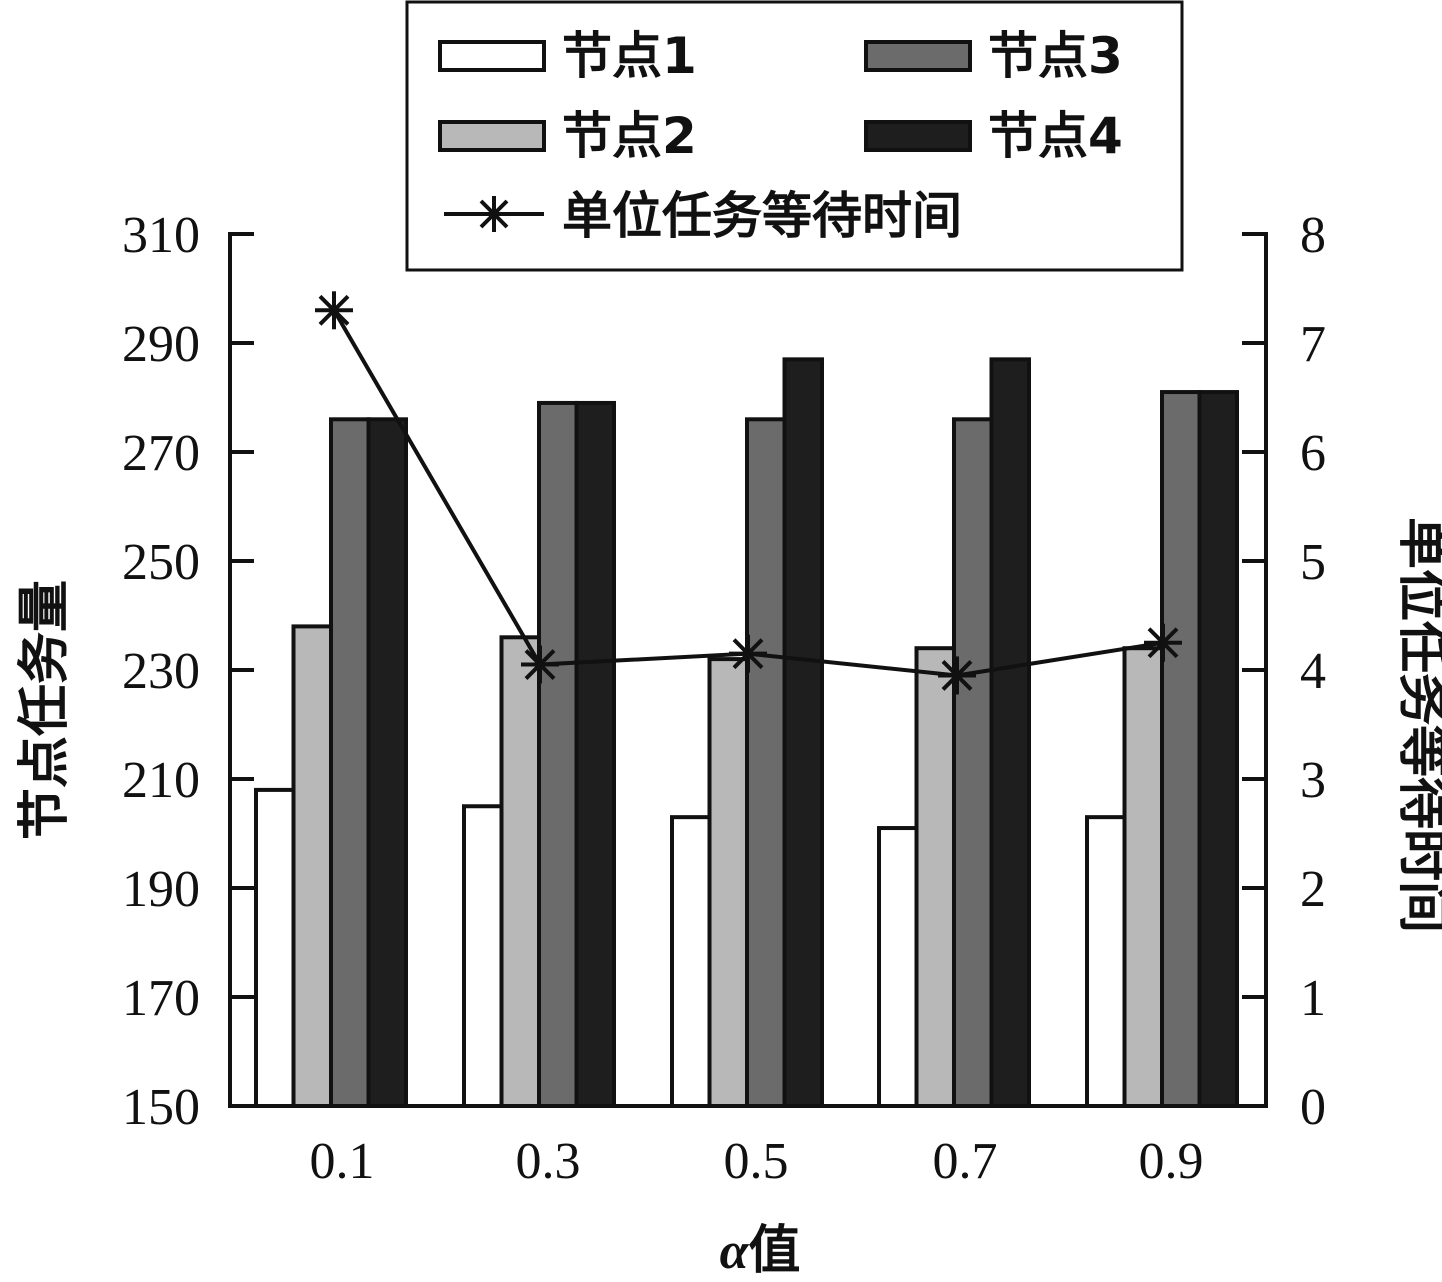 The height and width of the screenshot is (1282, 1442). What do you see at coordinates (161, 344) in the screenshot?
I see `y-left-tick-label-290: 290` at bounding box center [161, 344].